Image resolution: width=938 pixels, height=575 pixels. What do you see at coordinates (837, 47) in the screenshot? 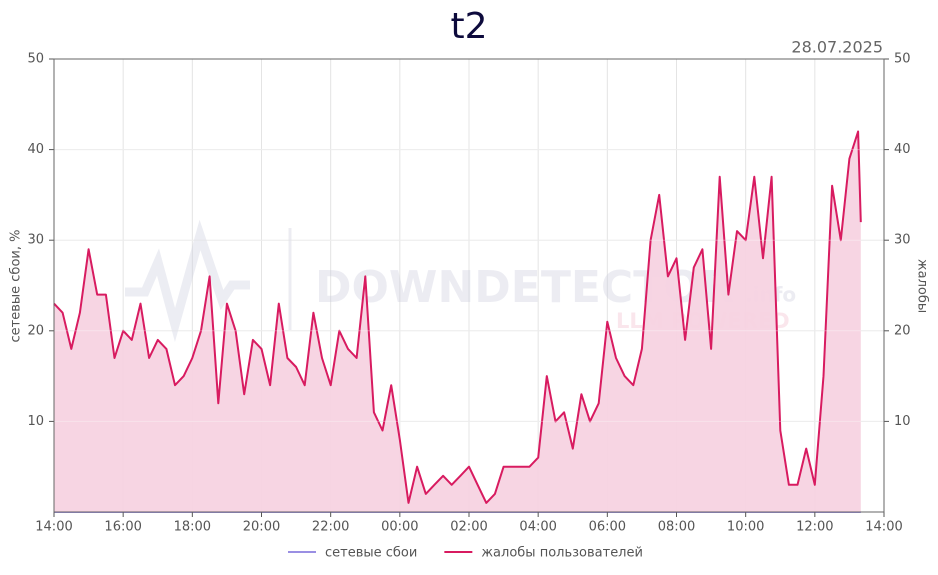
I see `chart-date: 28.07.2025` at bounding box center [837, 47].